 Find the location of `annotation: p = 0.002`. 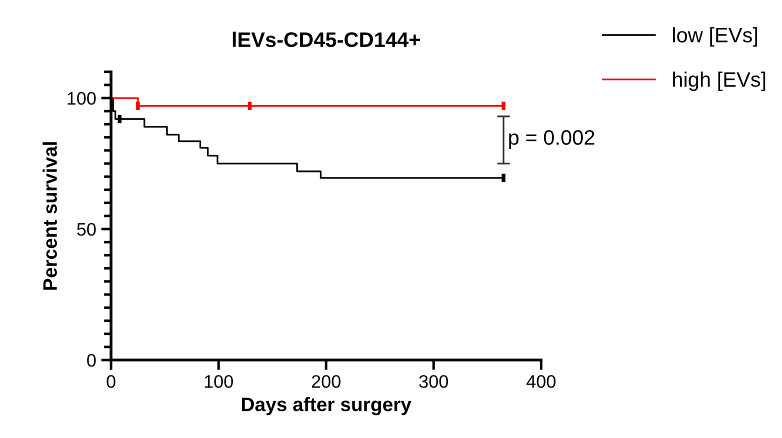

annotation: p = 0.002 is located at coordinates (551, 140).